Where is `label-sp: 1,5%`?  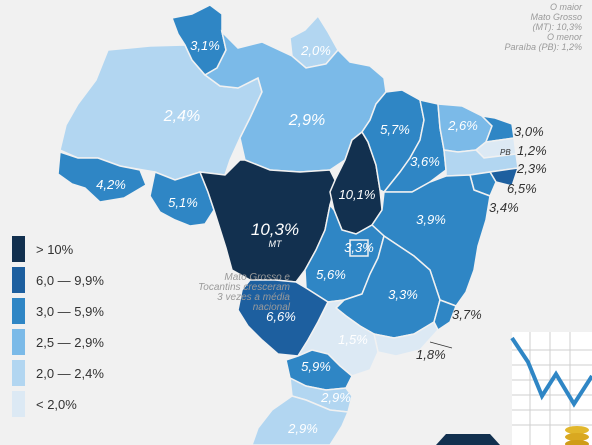
label-sp: 1,5% is located at coordinates (353, 339).